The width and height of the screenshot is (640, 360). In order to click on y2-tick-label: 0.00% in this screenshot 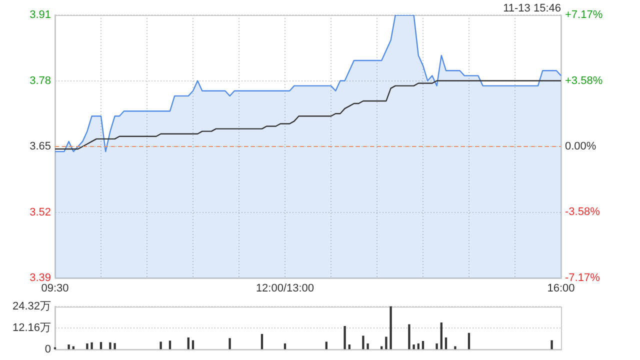, I will do `click(580, 146)`.